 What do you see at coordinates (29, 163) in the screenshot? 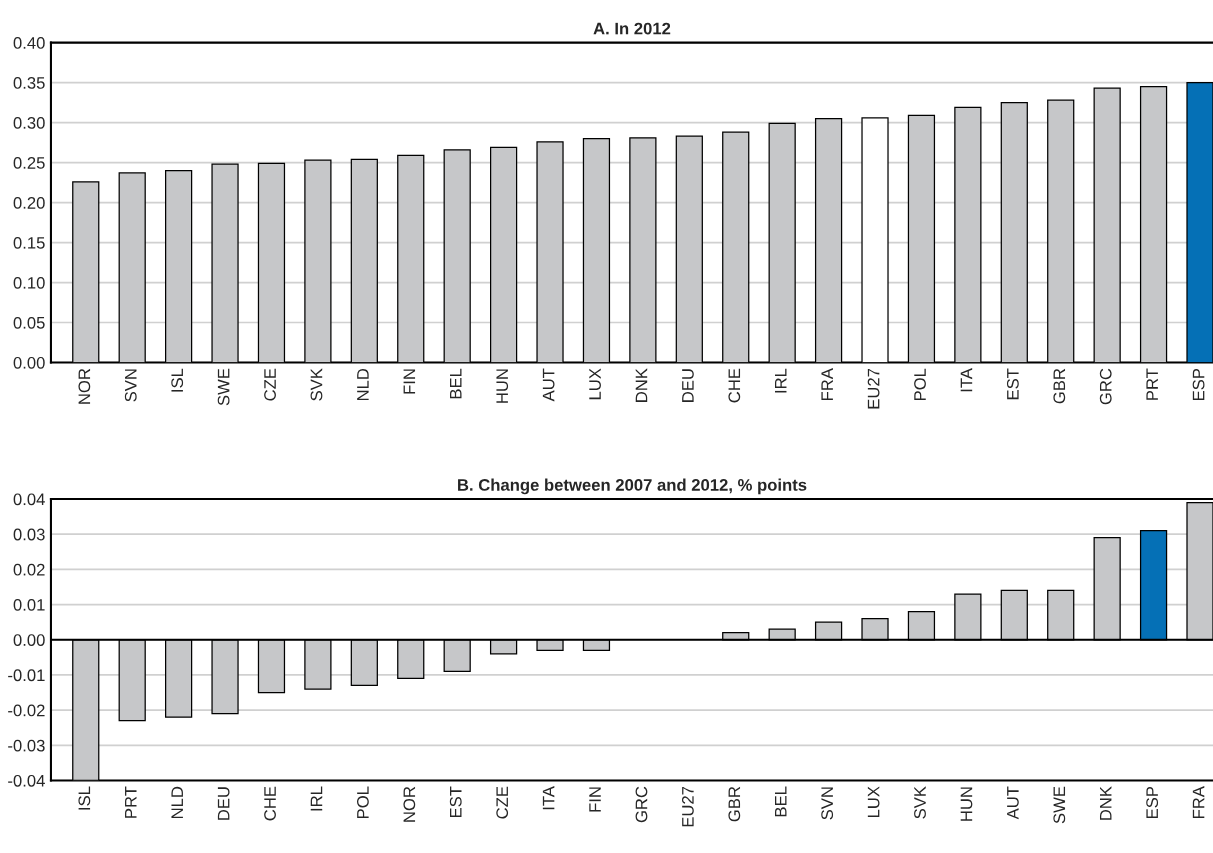
I see `y-tick-label: 0.25` at bounding box center [29, 163].